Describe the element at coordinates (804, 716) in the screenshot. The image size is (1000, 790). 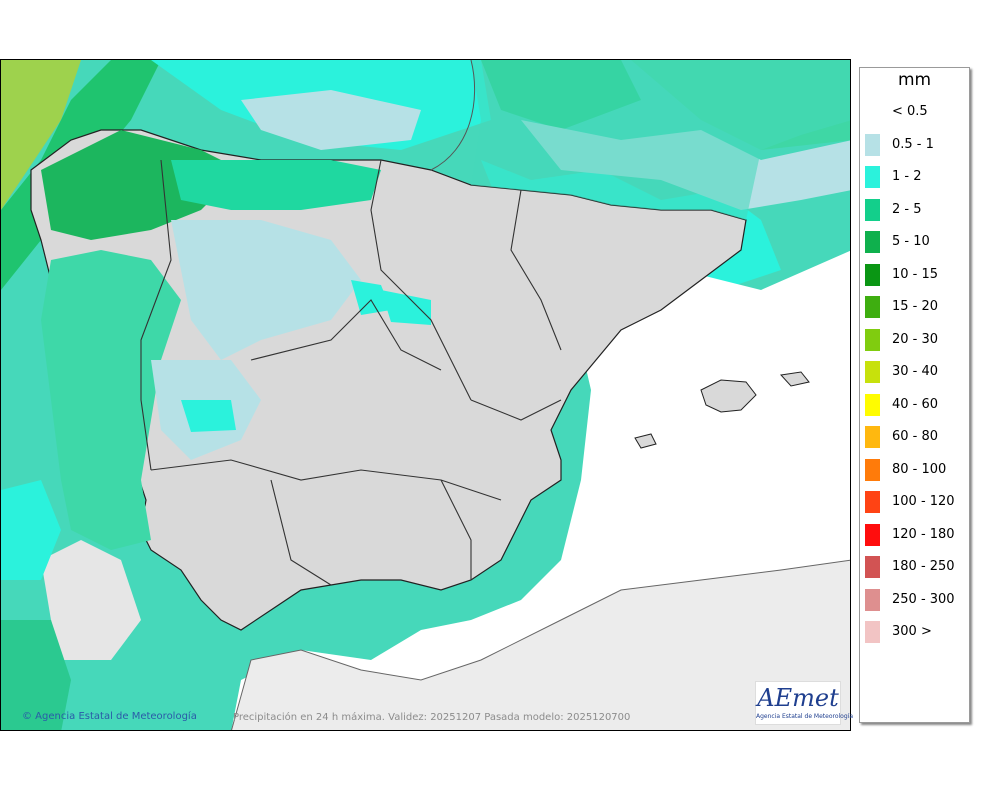
I see `logo-subtitle: Agencia Estatal de Meteorología` at that location.